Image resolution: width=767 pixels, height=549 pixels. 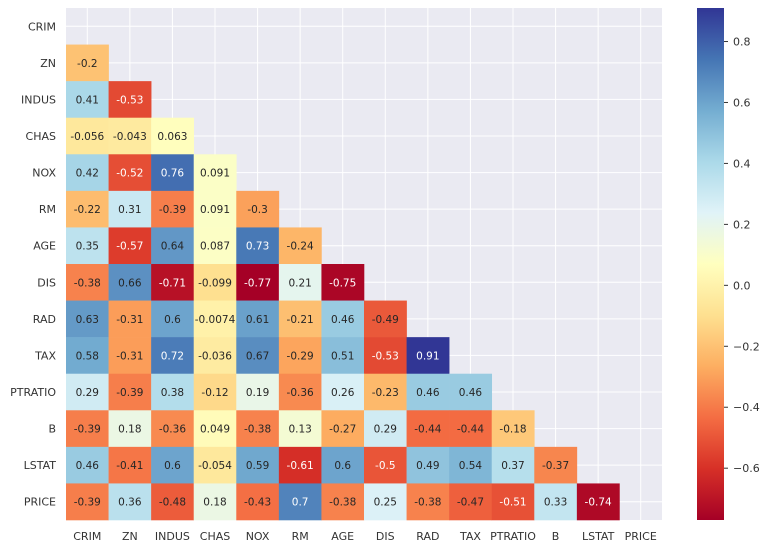 I want to click on colorbar-tick-label: −0.2, so click(x=746, y=346).